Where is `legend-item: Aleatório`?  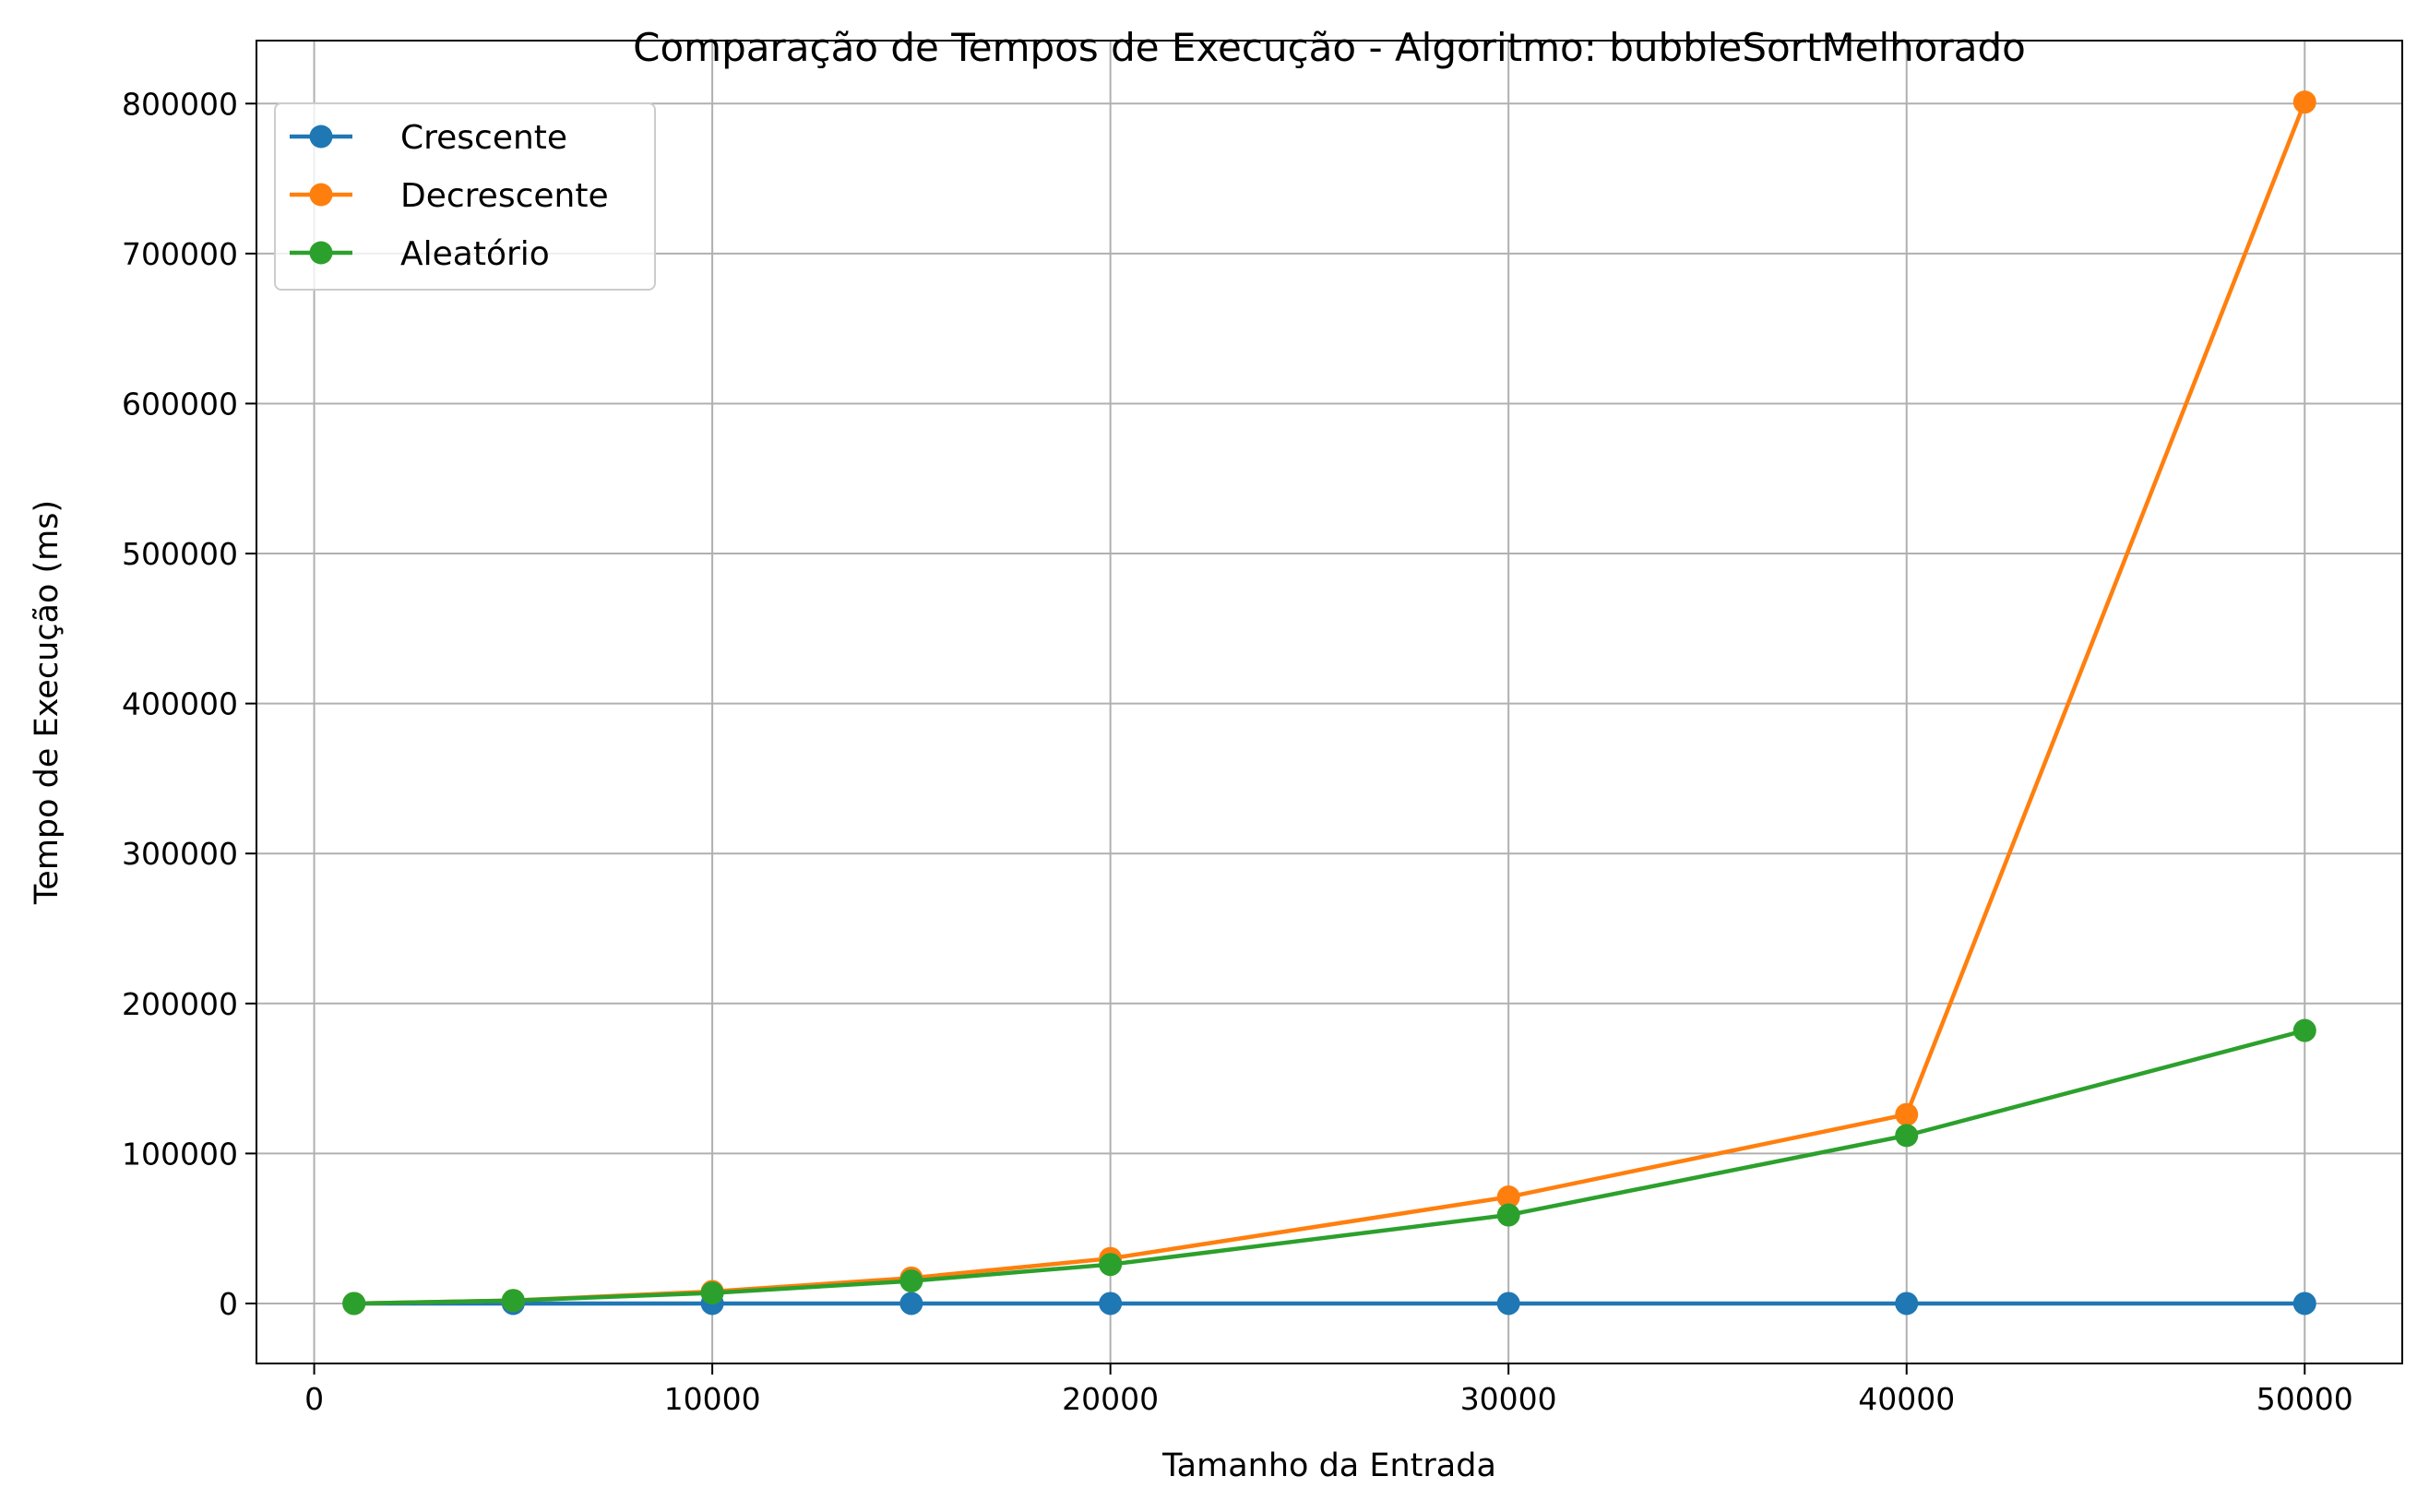
legend-item: Aleatório is located at coordinates (420, 254).